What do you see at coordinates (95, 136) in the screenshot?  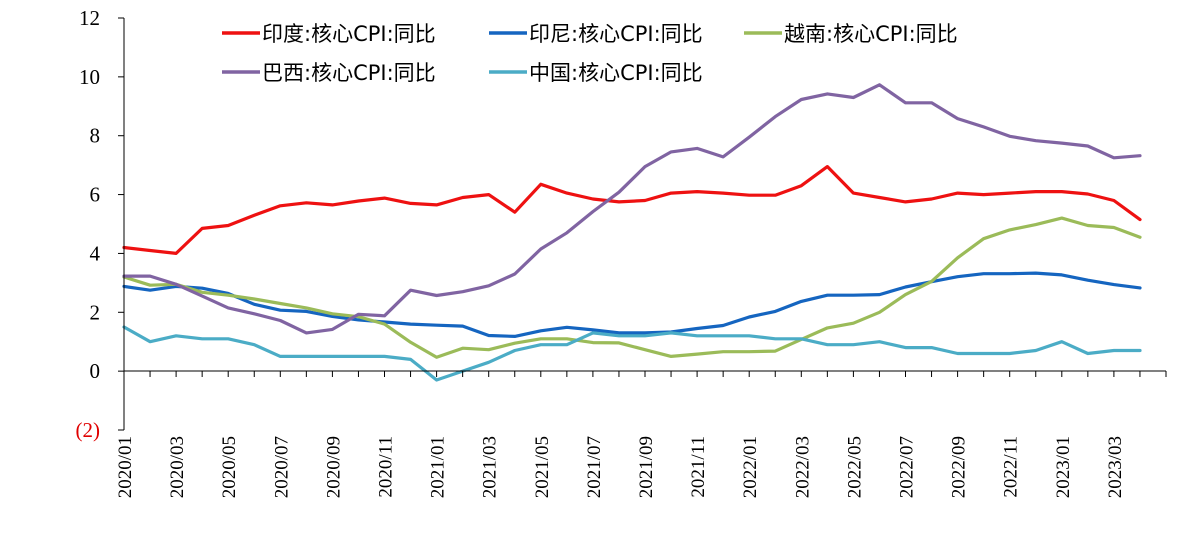 I see `y-tick-label: 8` at bounding box center [95, 136].